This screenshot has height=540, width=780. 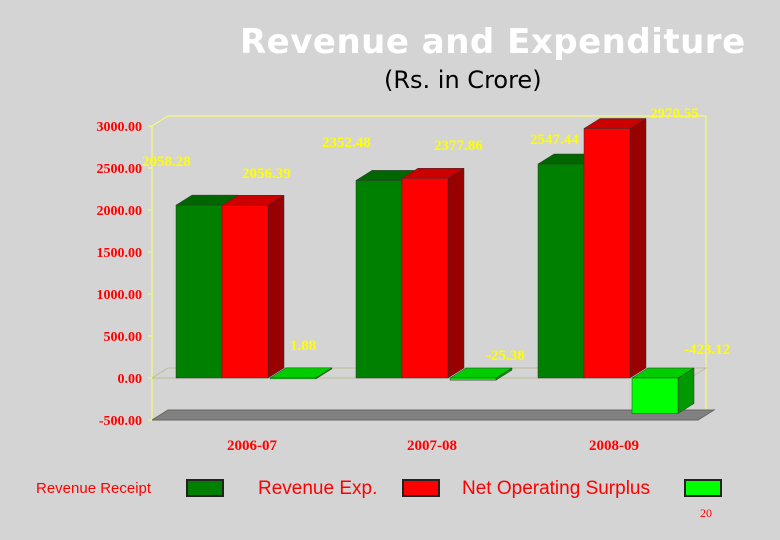 I want to click on y-tick-label: 2000.00, so click(x=120, y=211).